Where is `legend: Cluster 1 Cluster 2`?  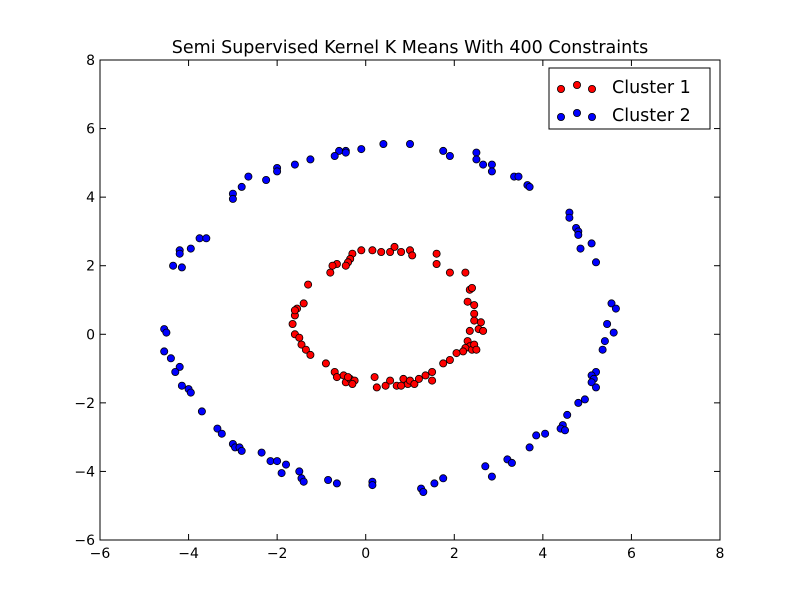
legend: Cluster 1 Cluster 2 is located at coordinates (629, 98).